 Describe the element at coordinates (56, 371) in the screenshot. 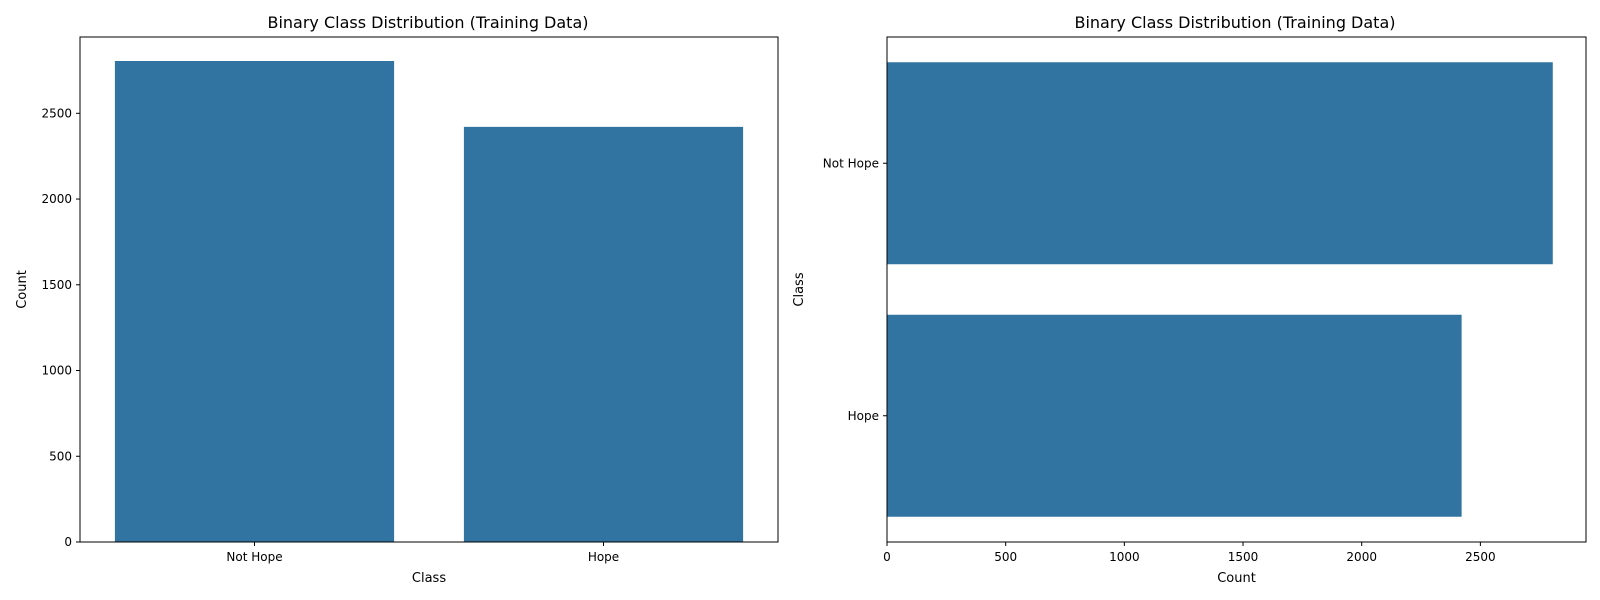

I see `y-tick-label: 1000` at that location.